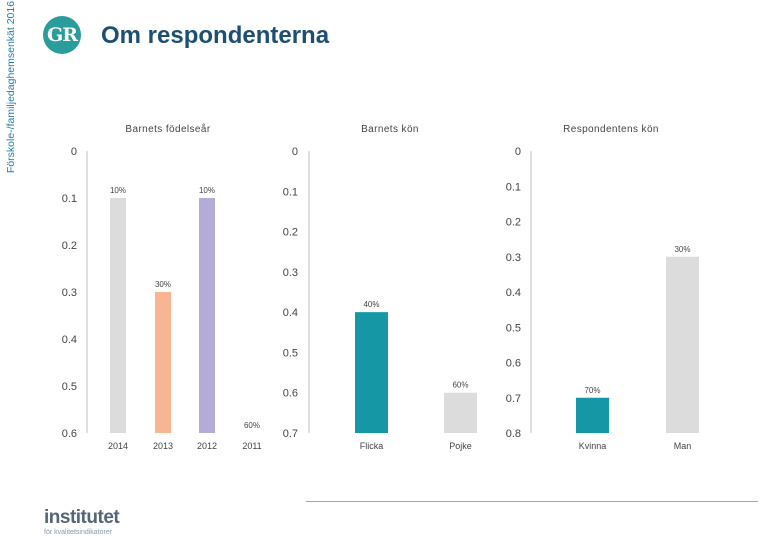 This screenshot has height=540, width=780. Describe the element at coordinates (372, 446) in the screenshot. I see `chart-2-category-label: Flicka` at that location.